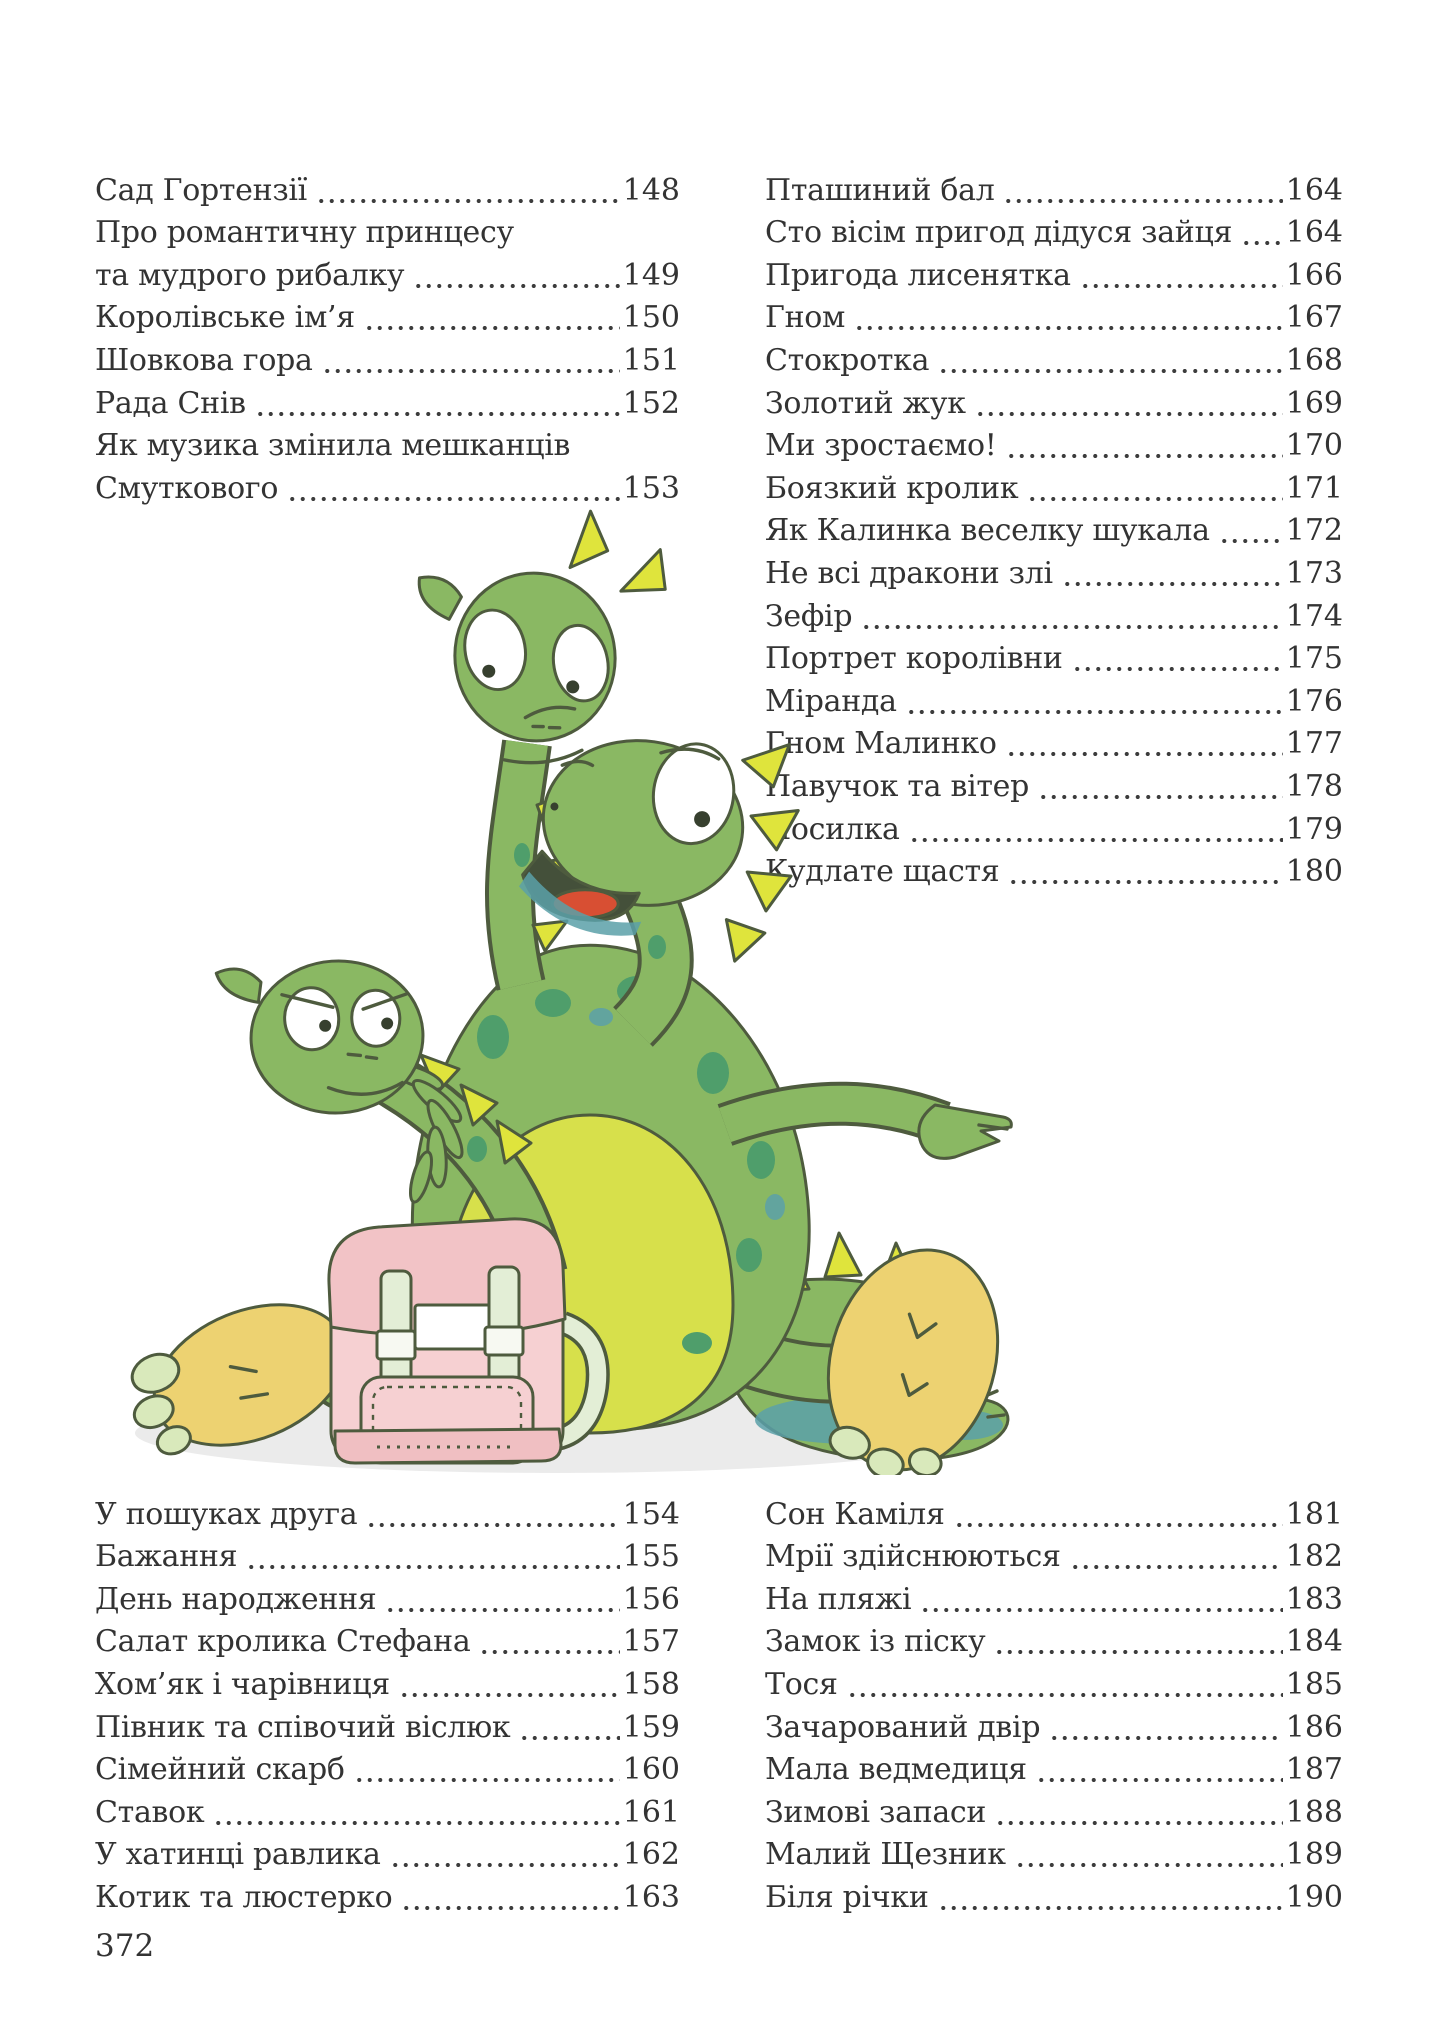 This screenshot has height=2044, width=1445. I want to click on toc-entry-title: Смуткового, so click(187, 488).